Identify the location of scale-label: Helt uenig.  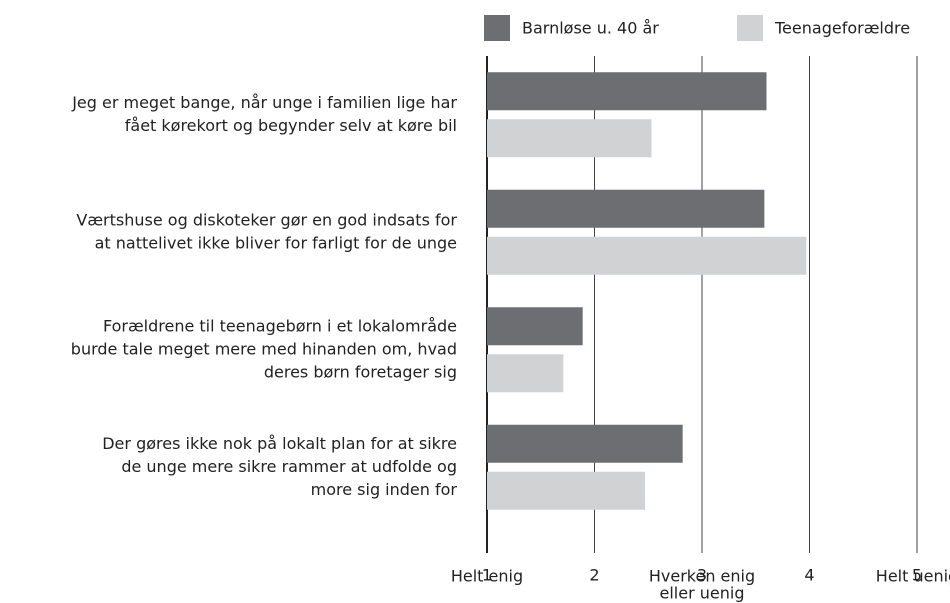
(913, 576).